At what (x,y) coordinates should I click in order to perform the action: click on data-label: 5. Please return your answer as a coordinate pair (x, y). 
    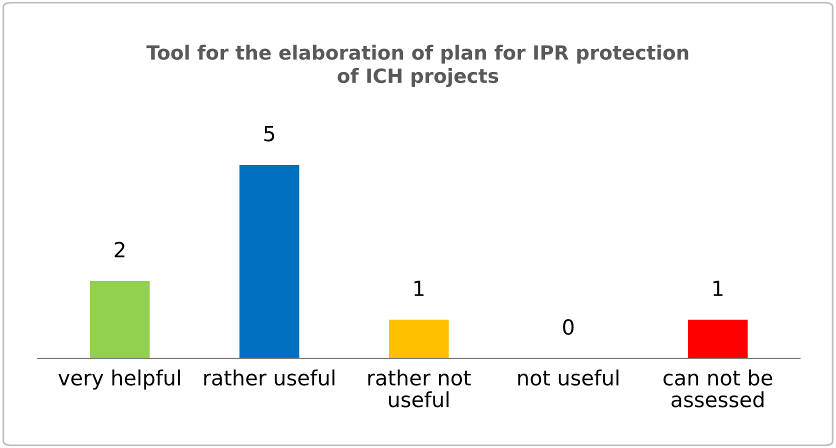
    Looking at the image, I should click on (269, 134).